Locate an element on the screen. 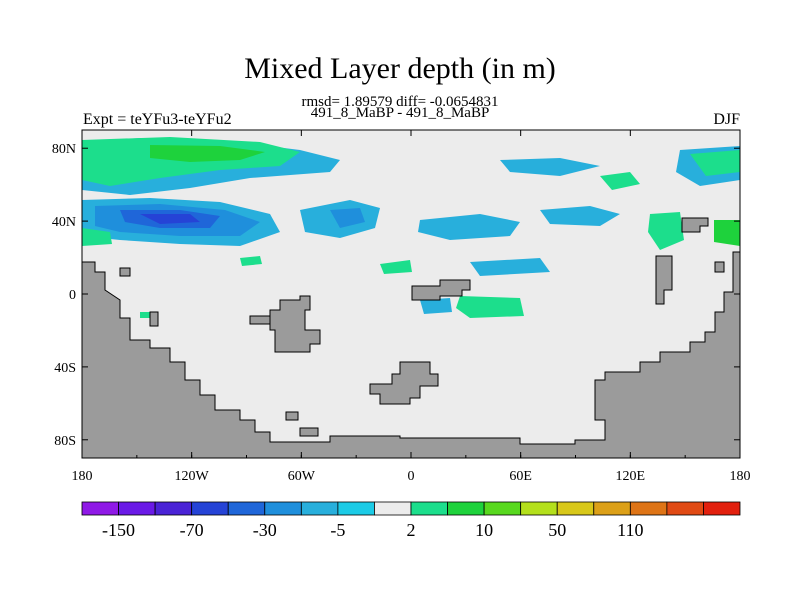 Image resolution: width=800 pixels, height=600 pixels. land-central-strip is located at coordinates (441, 290).